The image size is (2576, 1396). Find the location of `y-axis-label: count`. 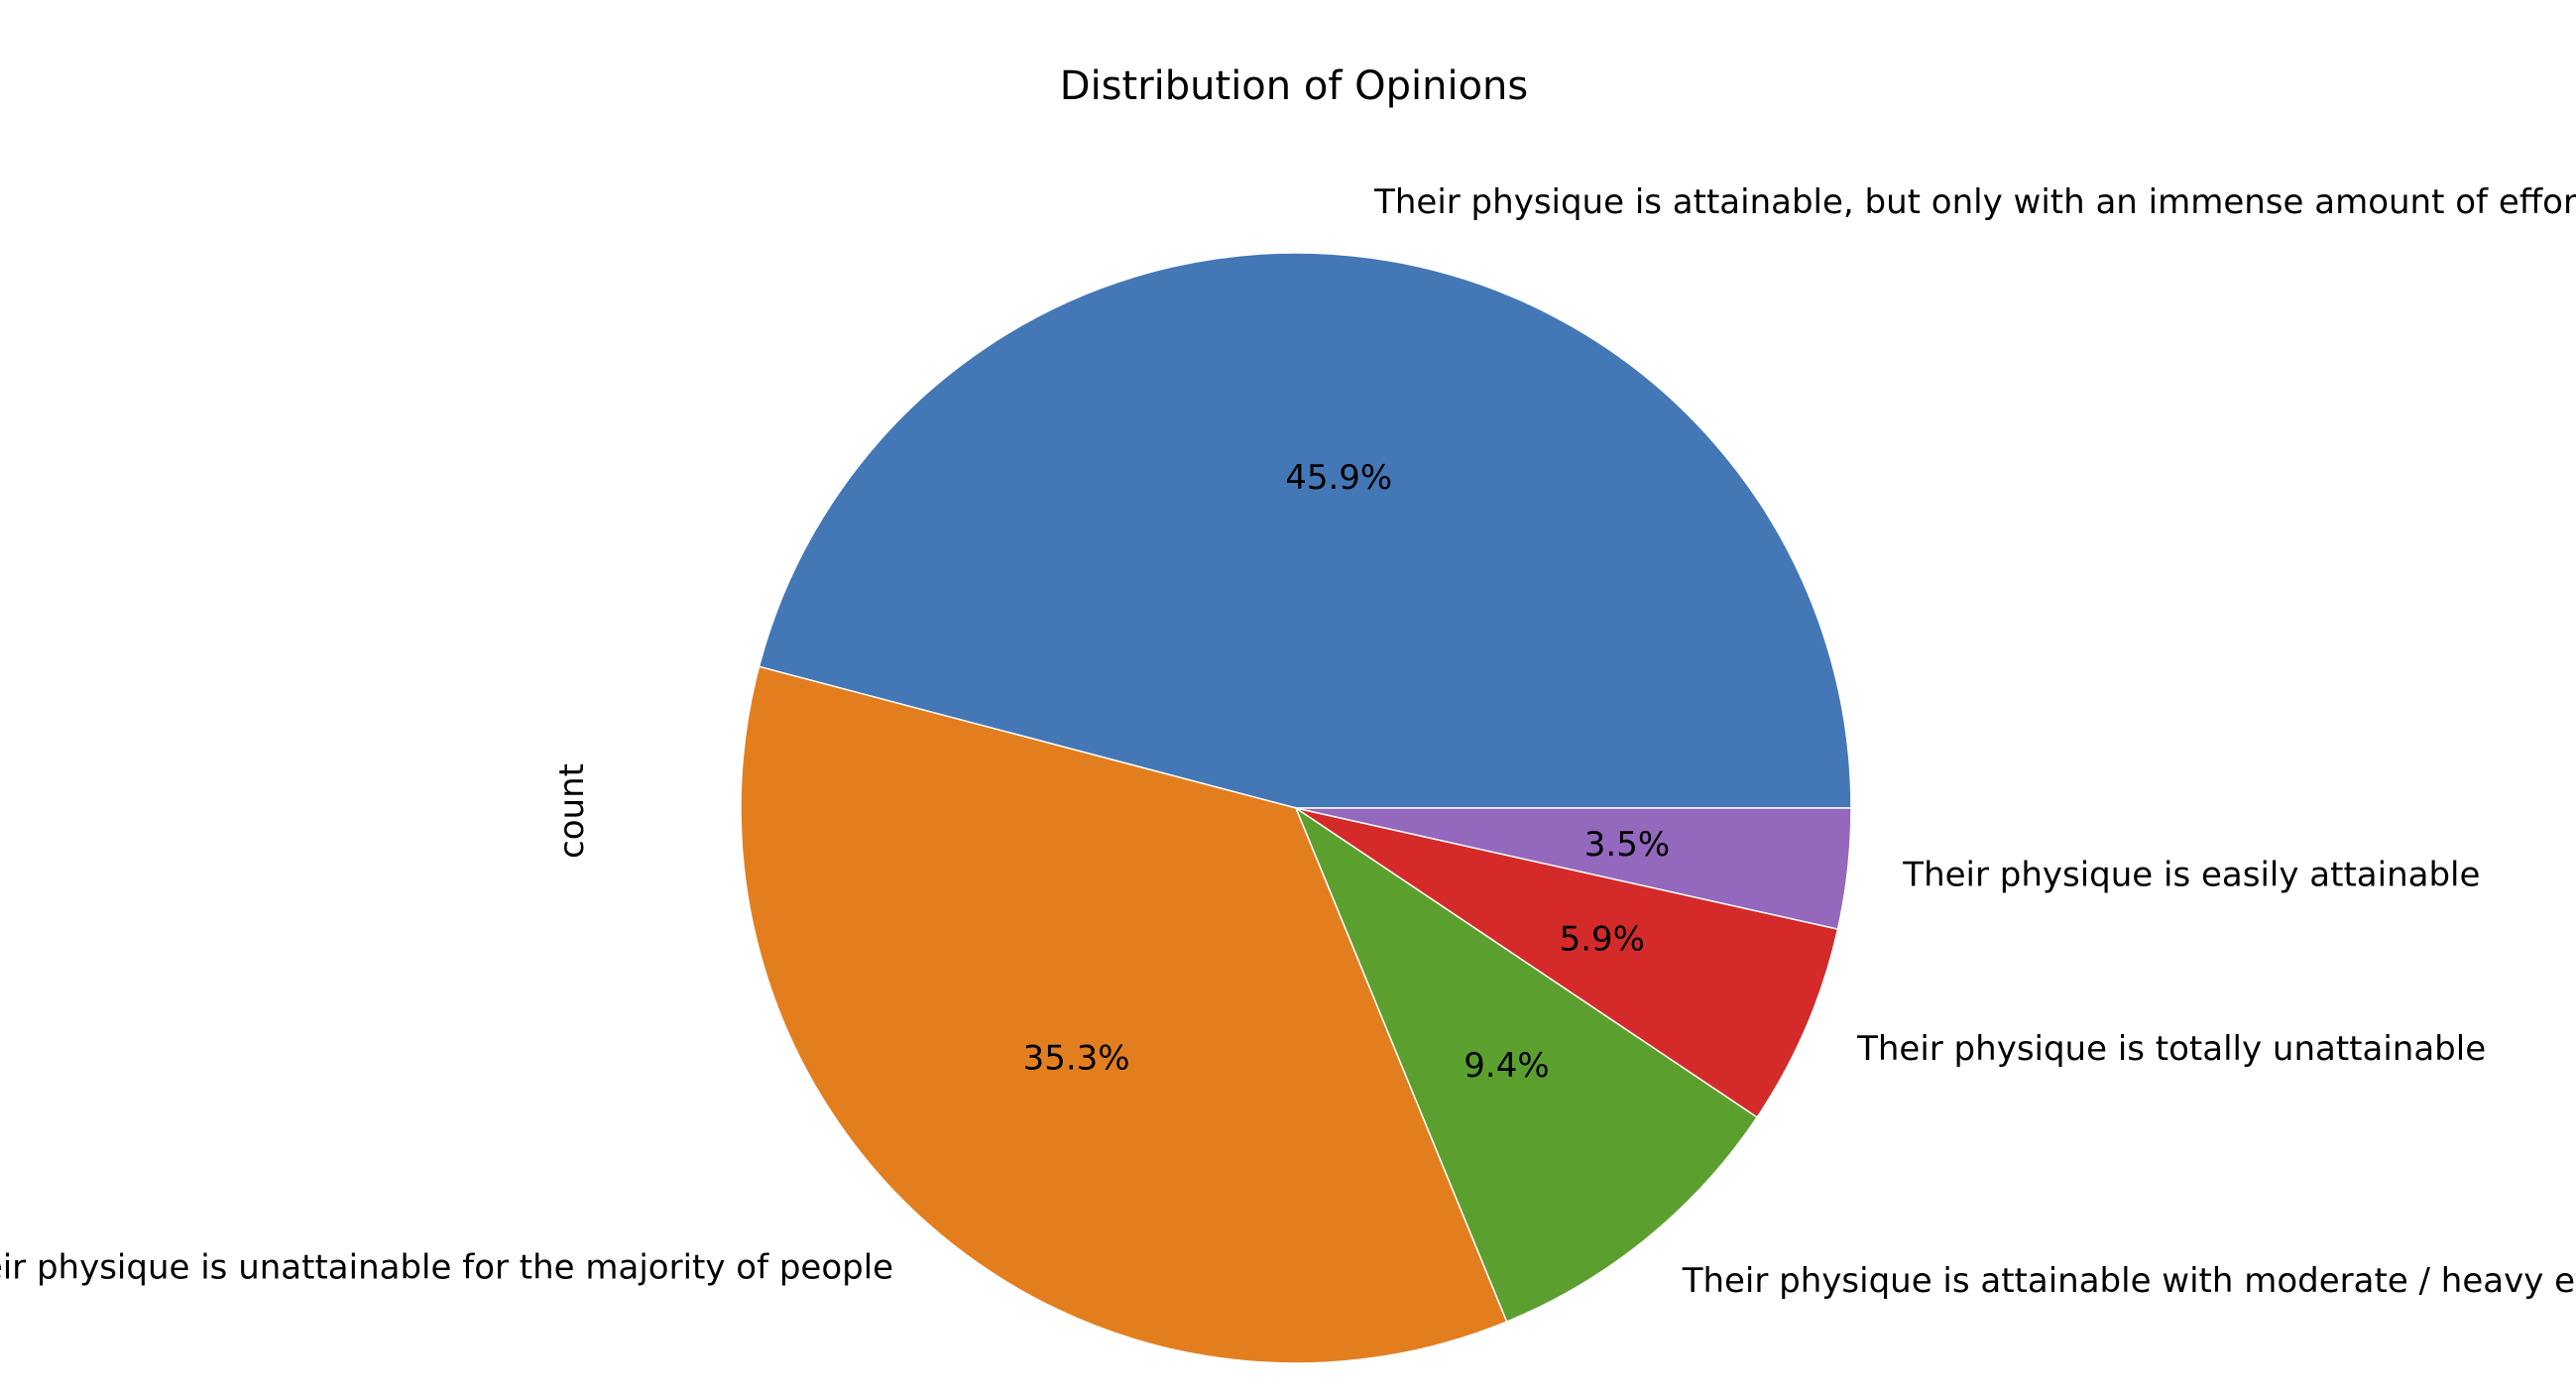

y-axis-label: count is located at coordinates (572, 811).